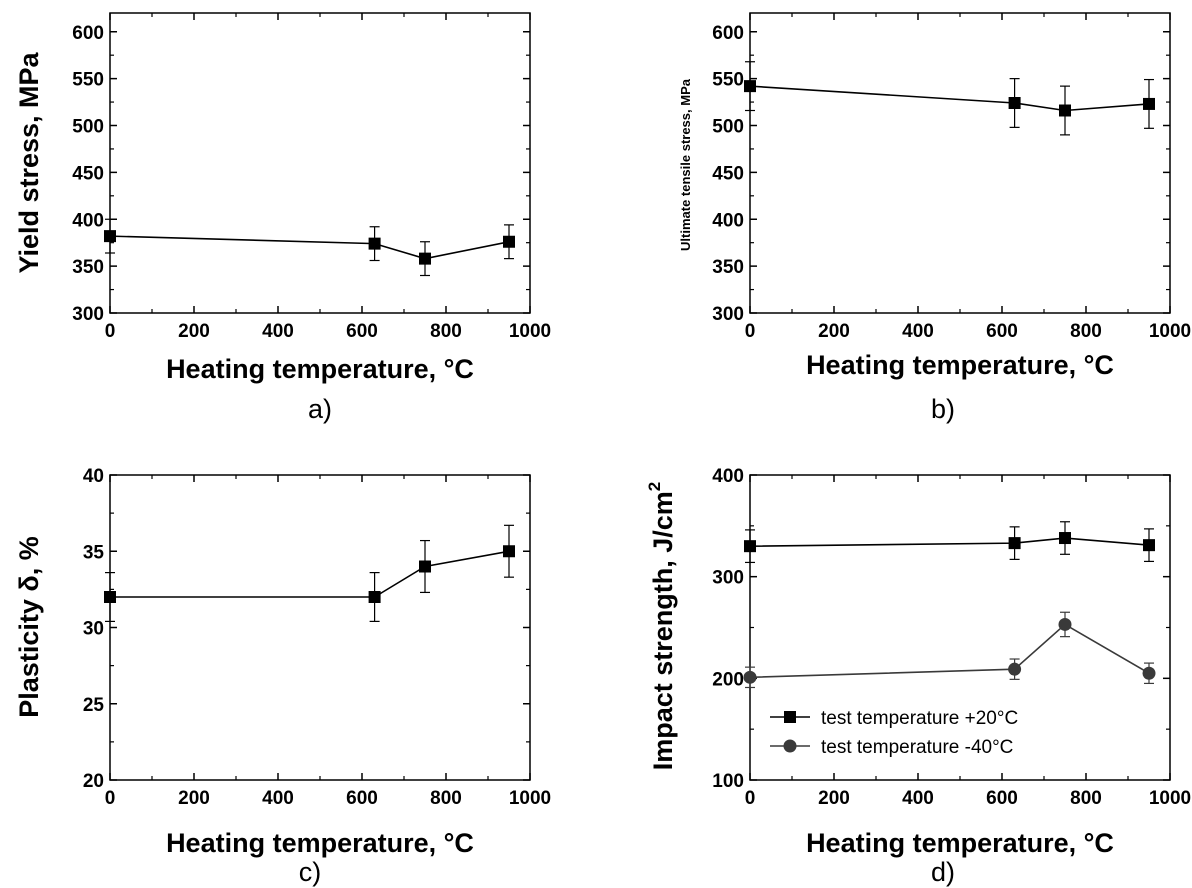 Image resolution: width=1192 pixels, height=888 pixels. Describe the element at coordinates (919, 718) in the screenshot. I see `legend-entry: test temperature +20°C` at that location.